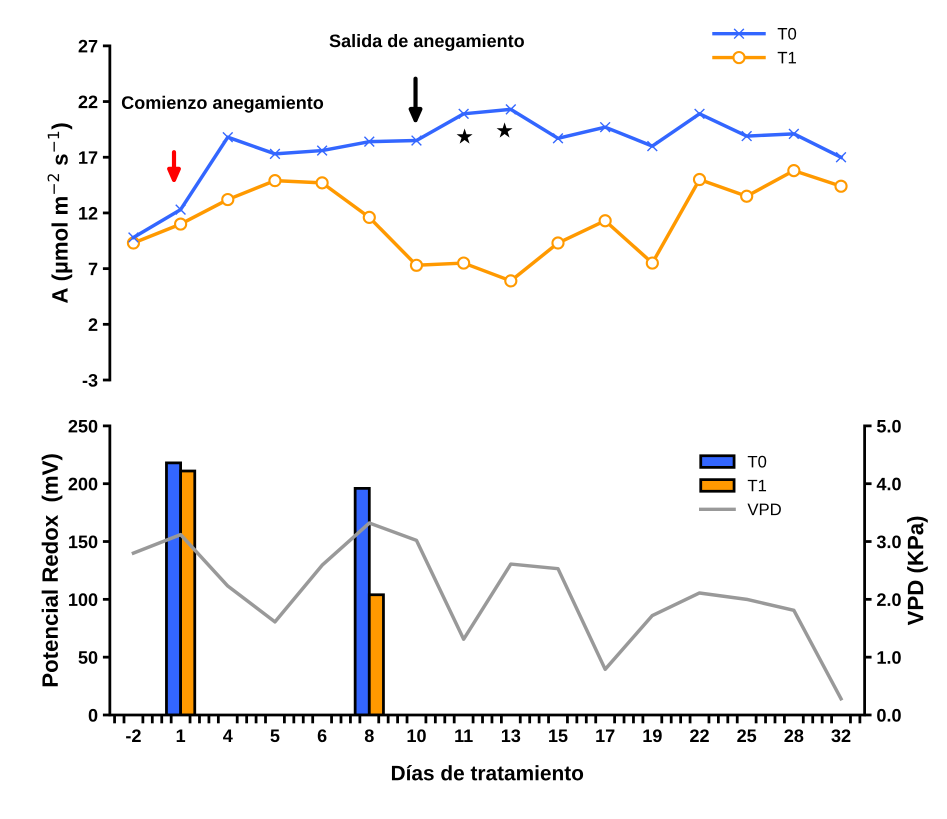 This screenshot has width=947, height=819. Describe the element at coordinates (52, 570) in the screenshot. I see `y-axis-title: Potencial Redox (mV)` at that location.